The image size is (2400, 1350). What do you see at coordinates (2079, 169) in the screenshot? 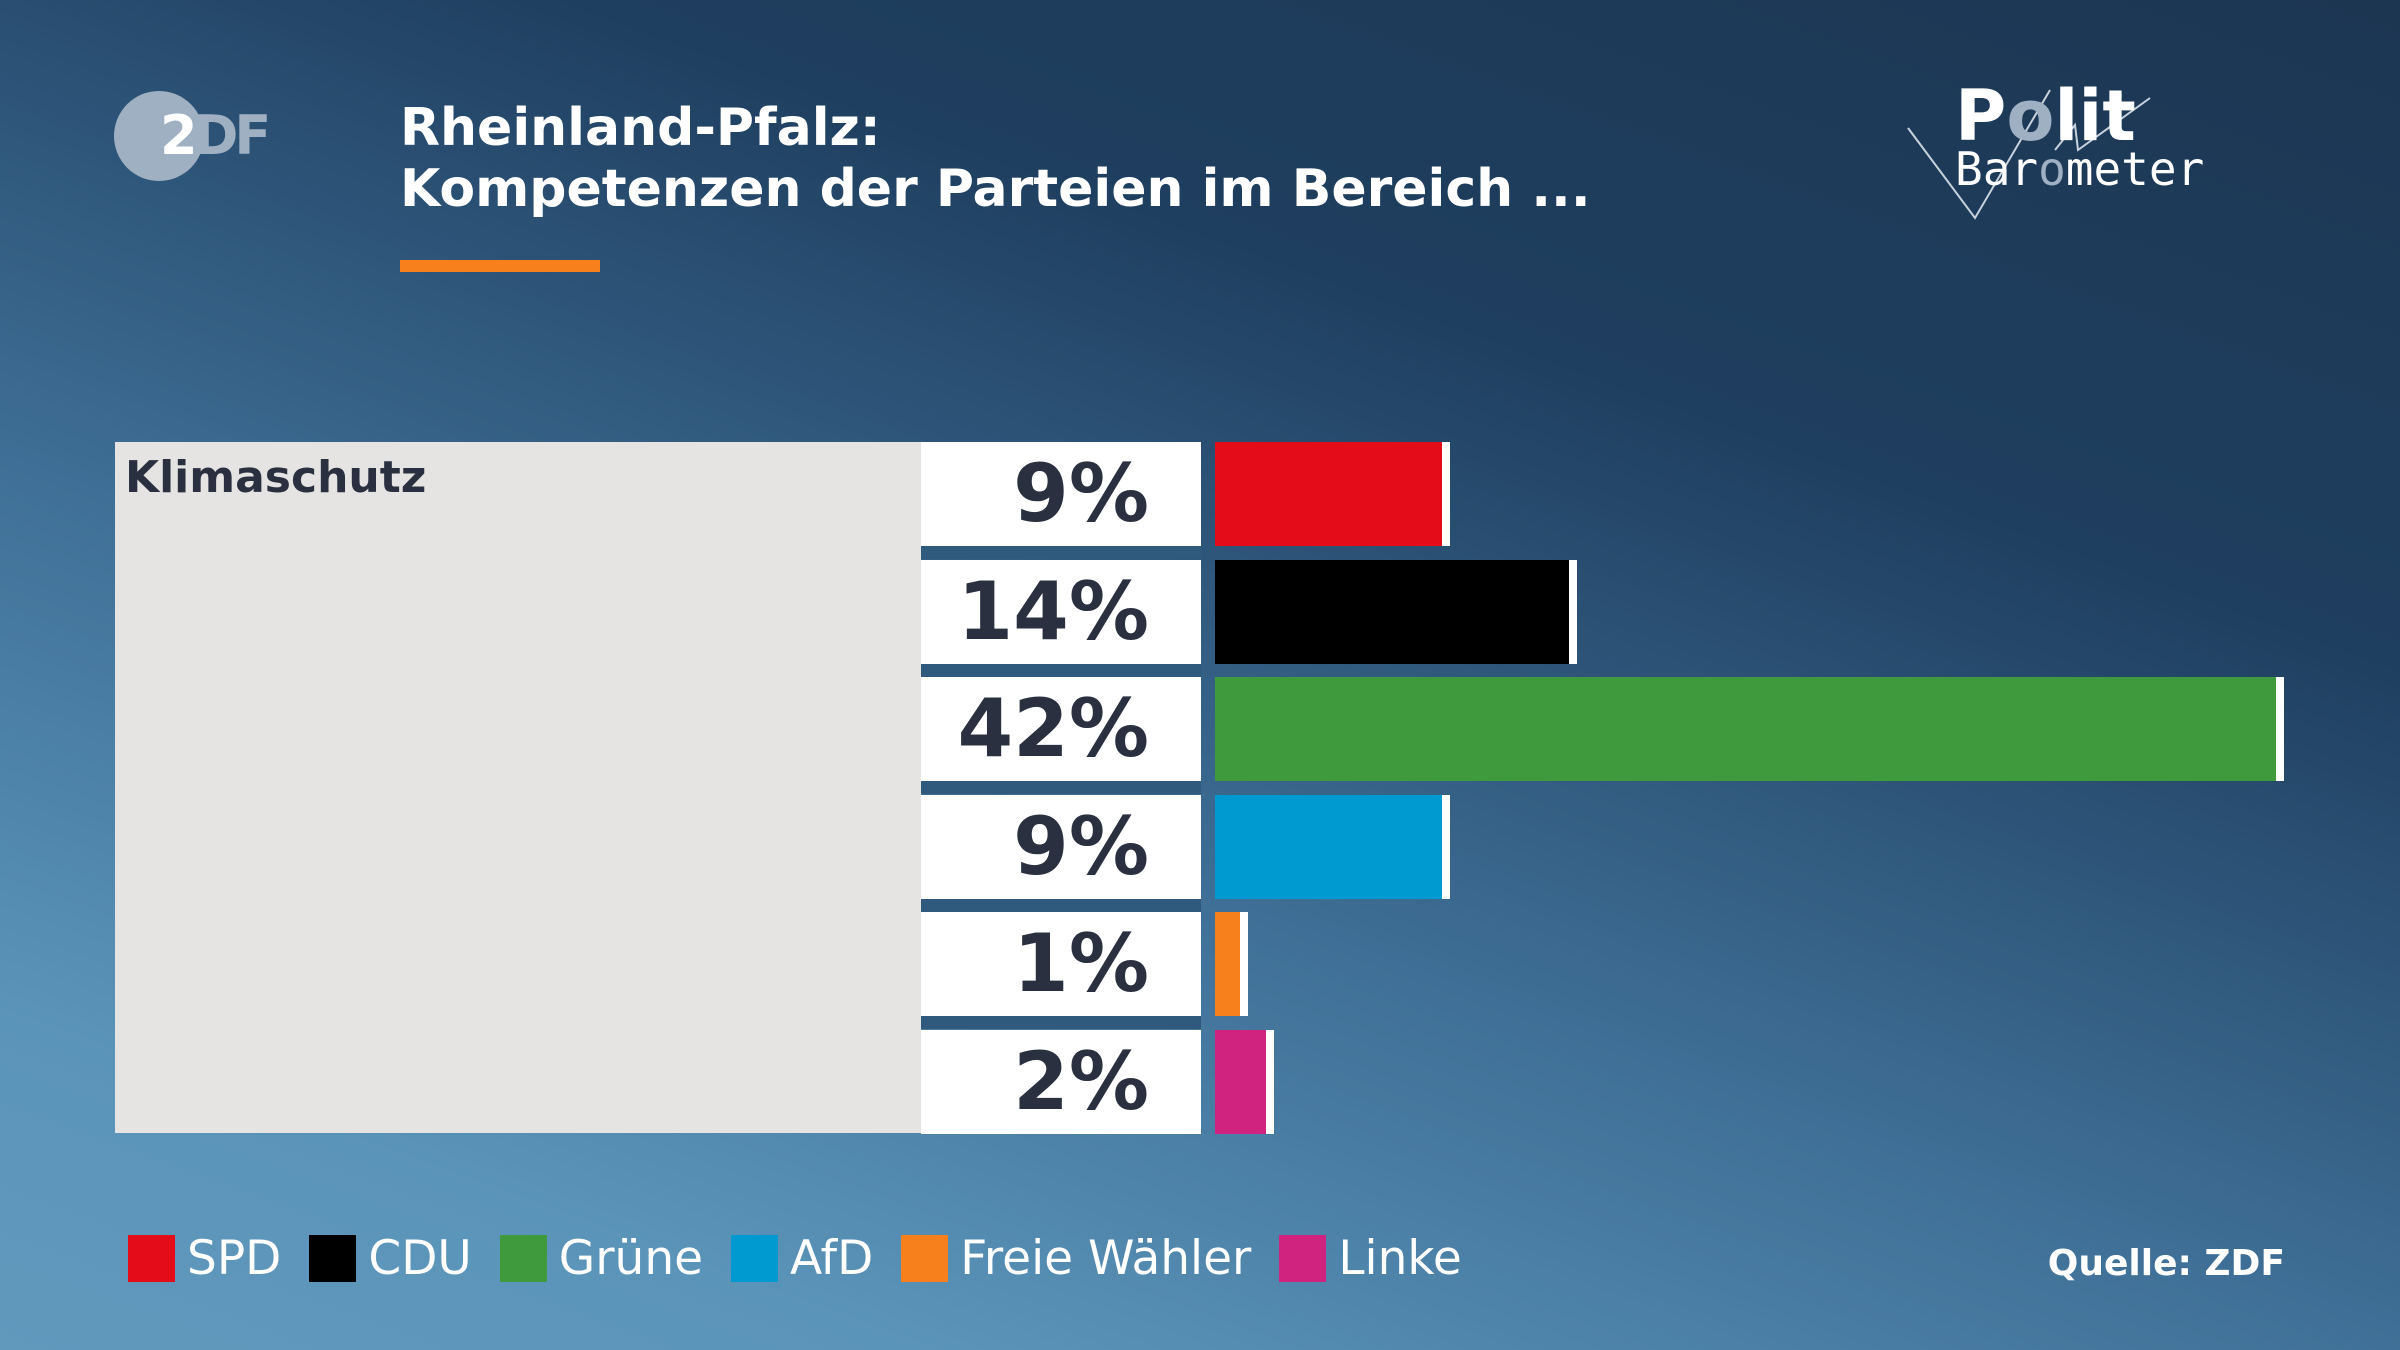
I see `svg-text: Barometer` at bounding box center [2079, 169].